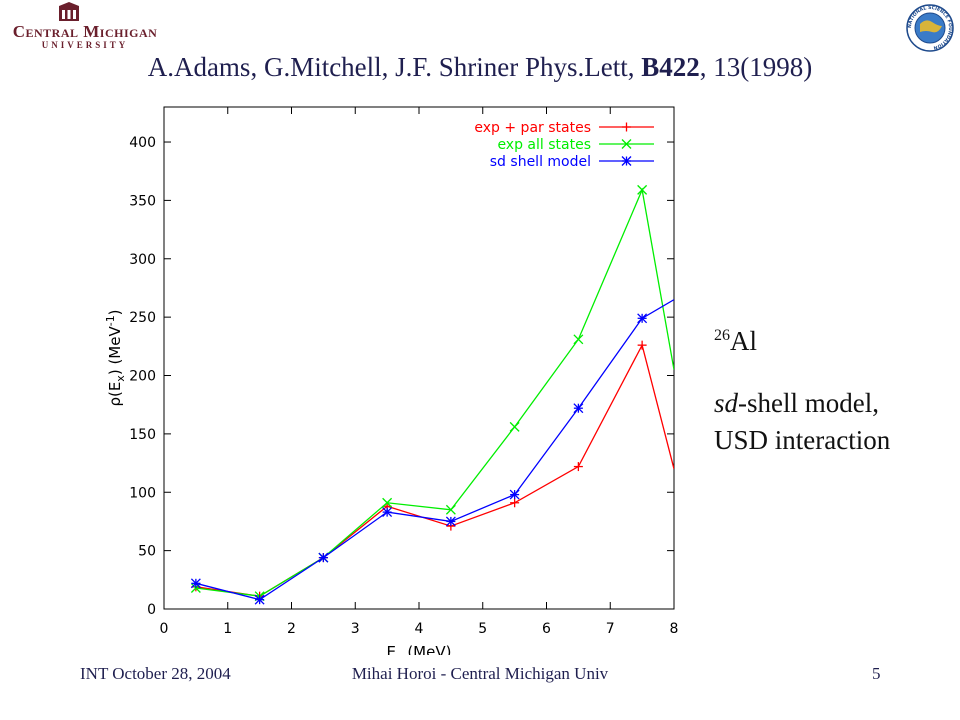 The height and width of the screenshot is (720, 960). I want to click on y-tick-label: 300, so click(142, 260).